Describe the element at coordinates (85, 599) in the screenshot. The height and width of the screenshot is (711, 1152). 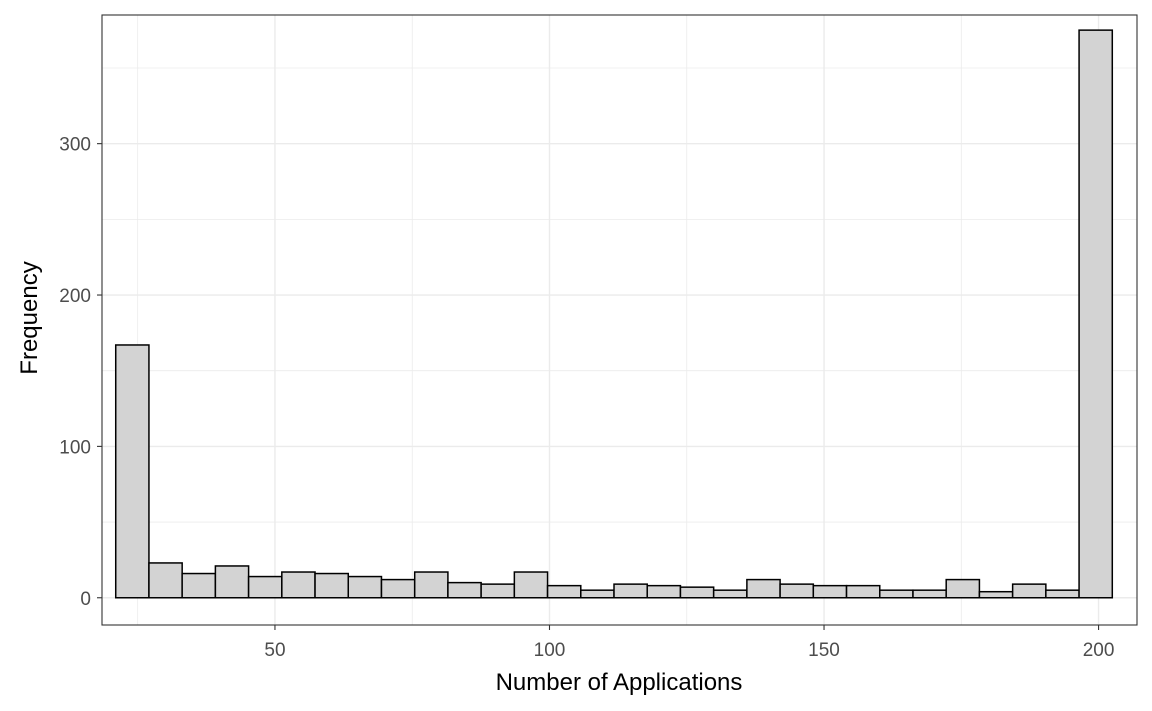
I see `y-tick-label: 0` at that location.